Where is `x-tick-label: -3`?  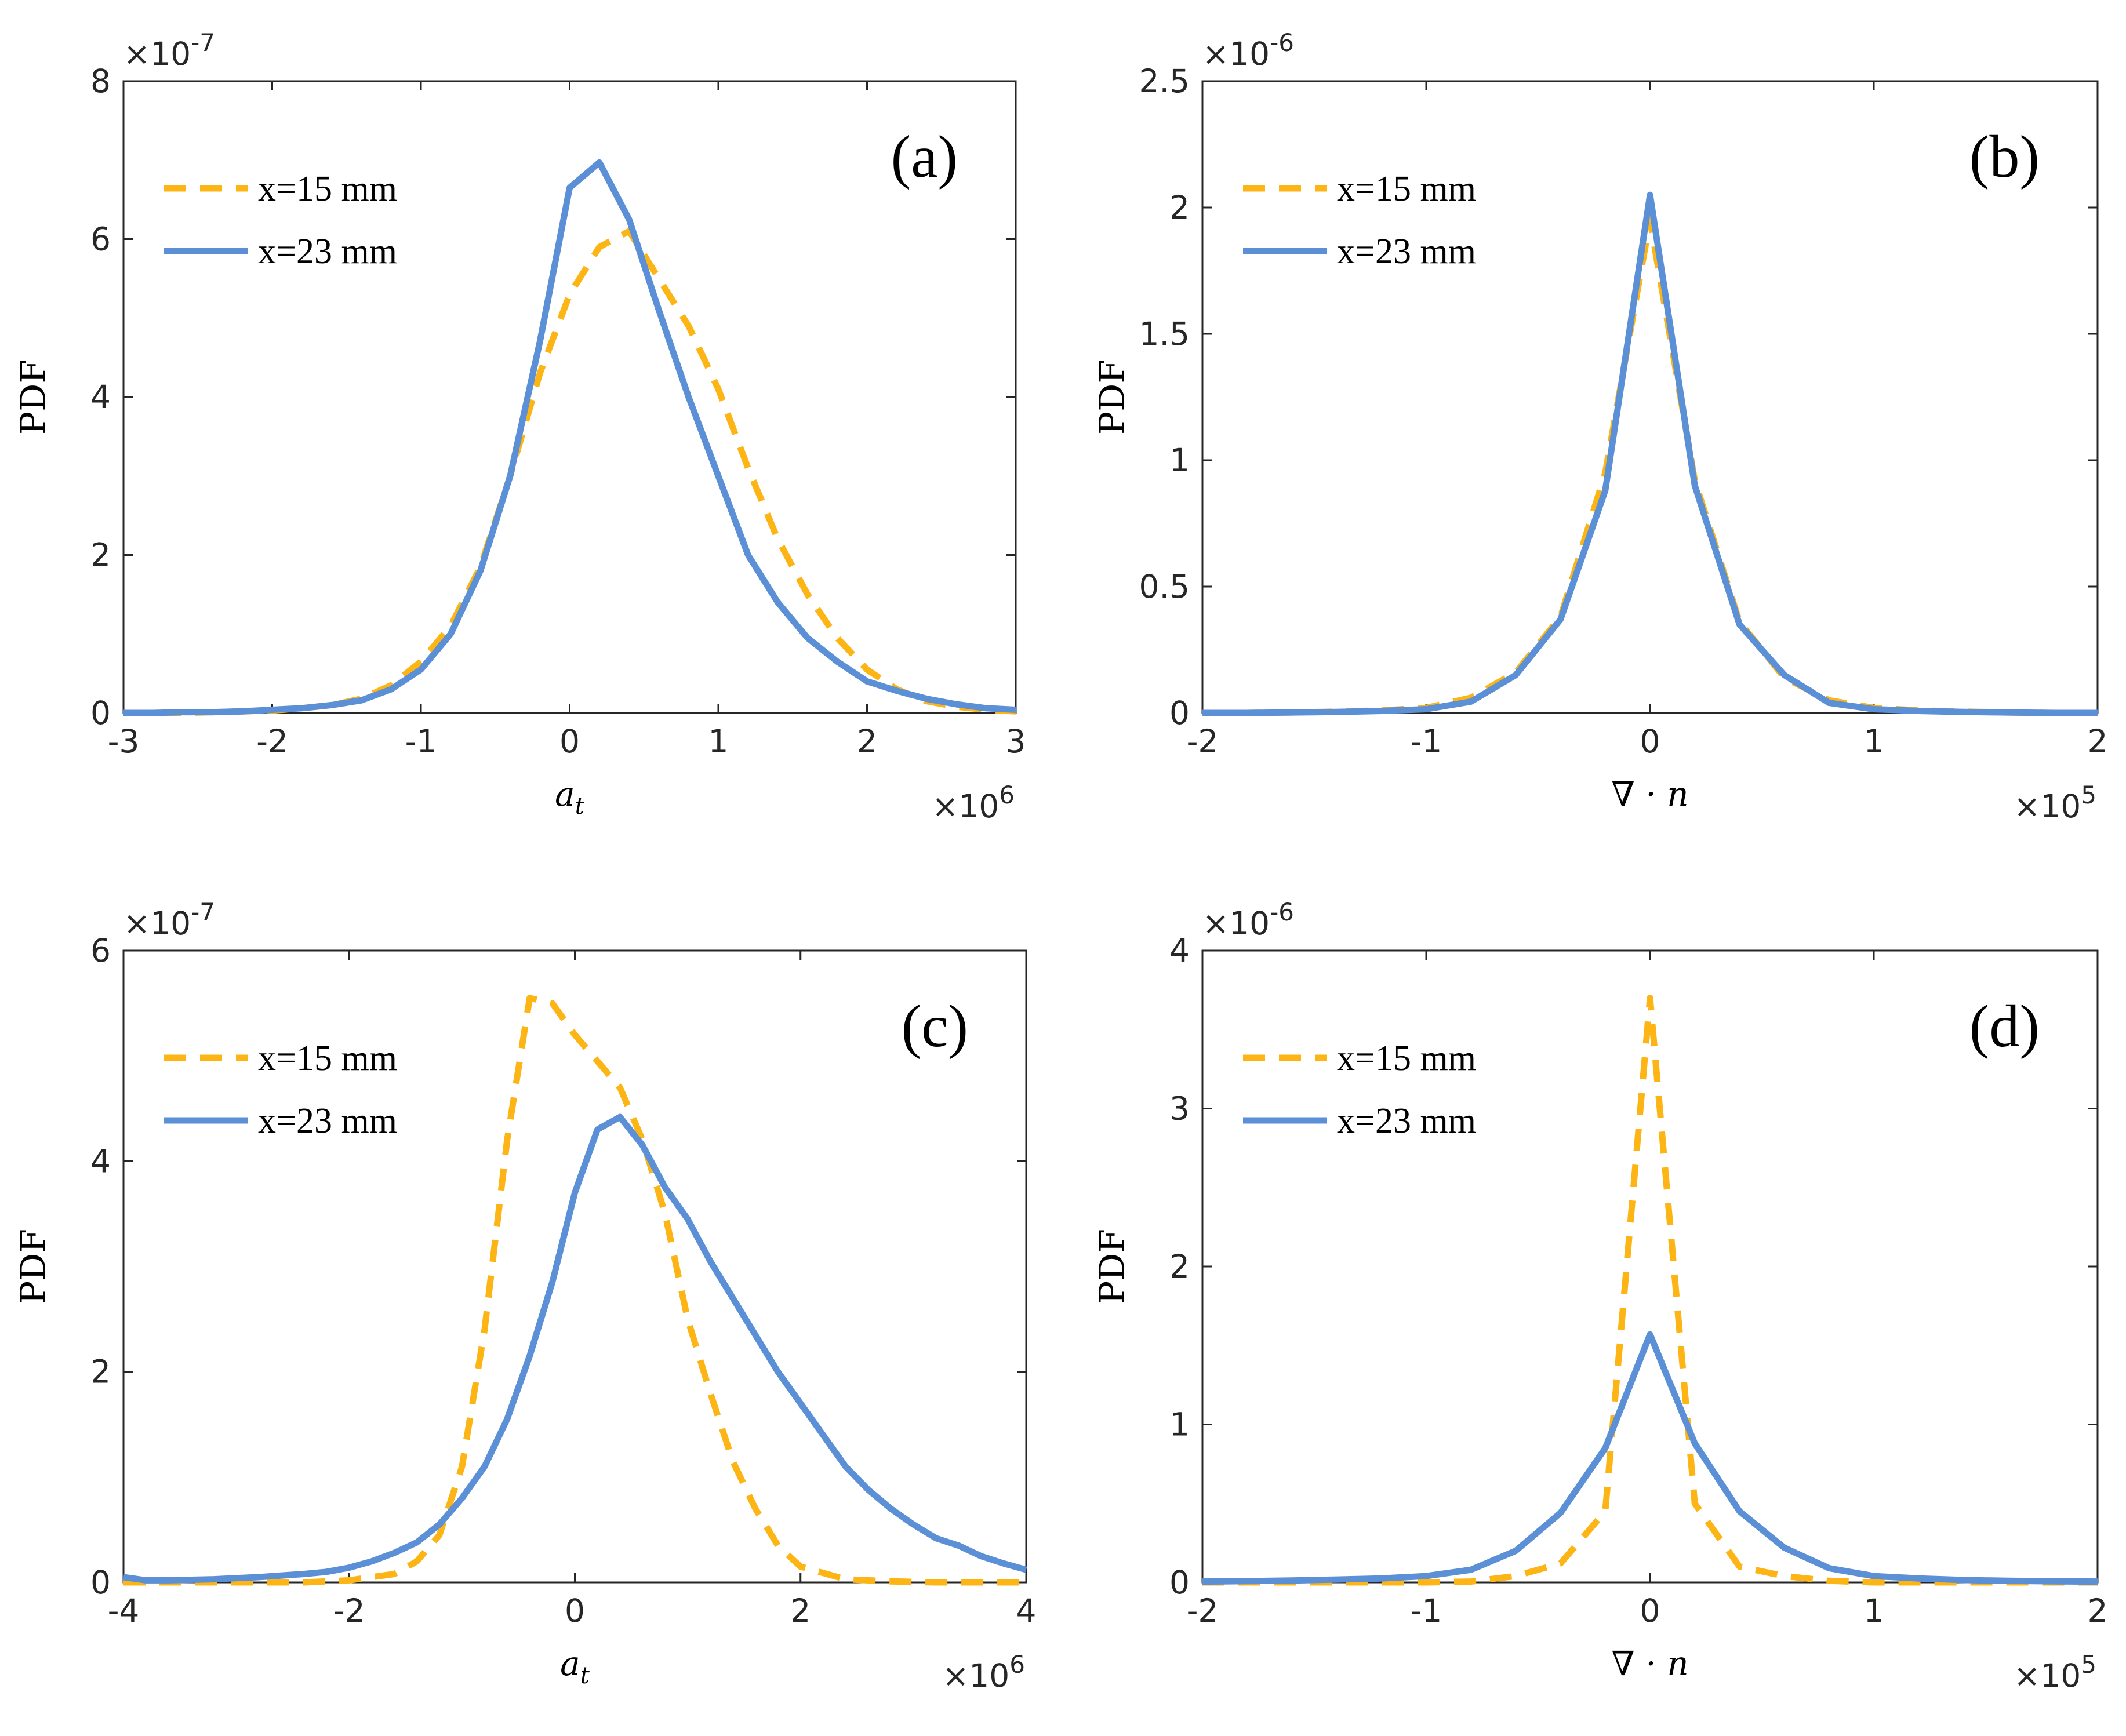
x-tick-label: -3 is located at coordinates (124, 741).